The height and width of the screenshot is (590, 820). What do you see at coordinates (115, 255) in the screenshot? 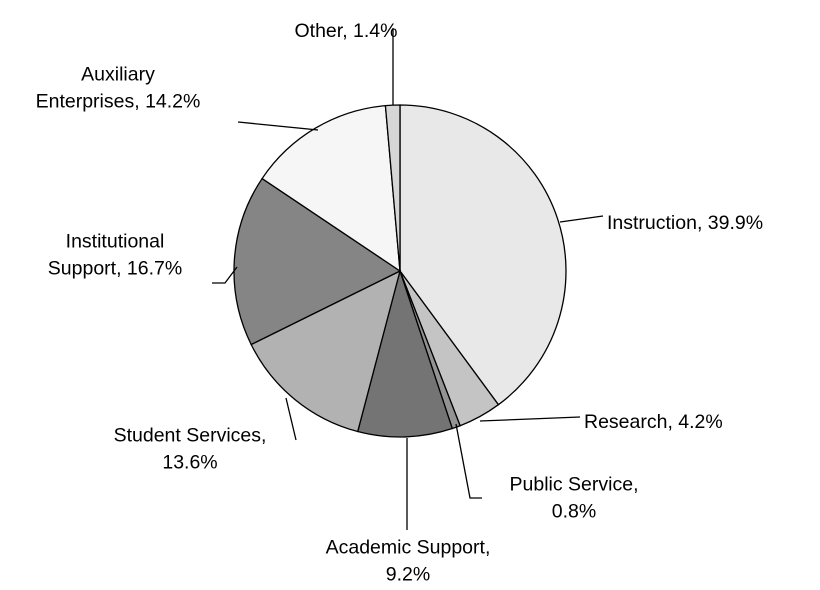
I see `slice-label: Institutional Support, 16.7%` at bounding box center [115, 255].